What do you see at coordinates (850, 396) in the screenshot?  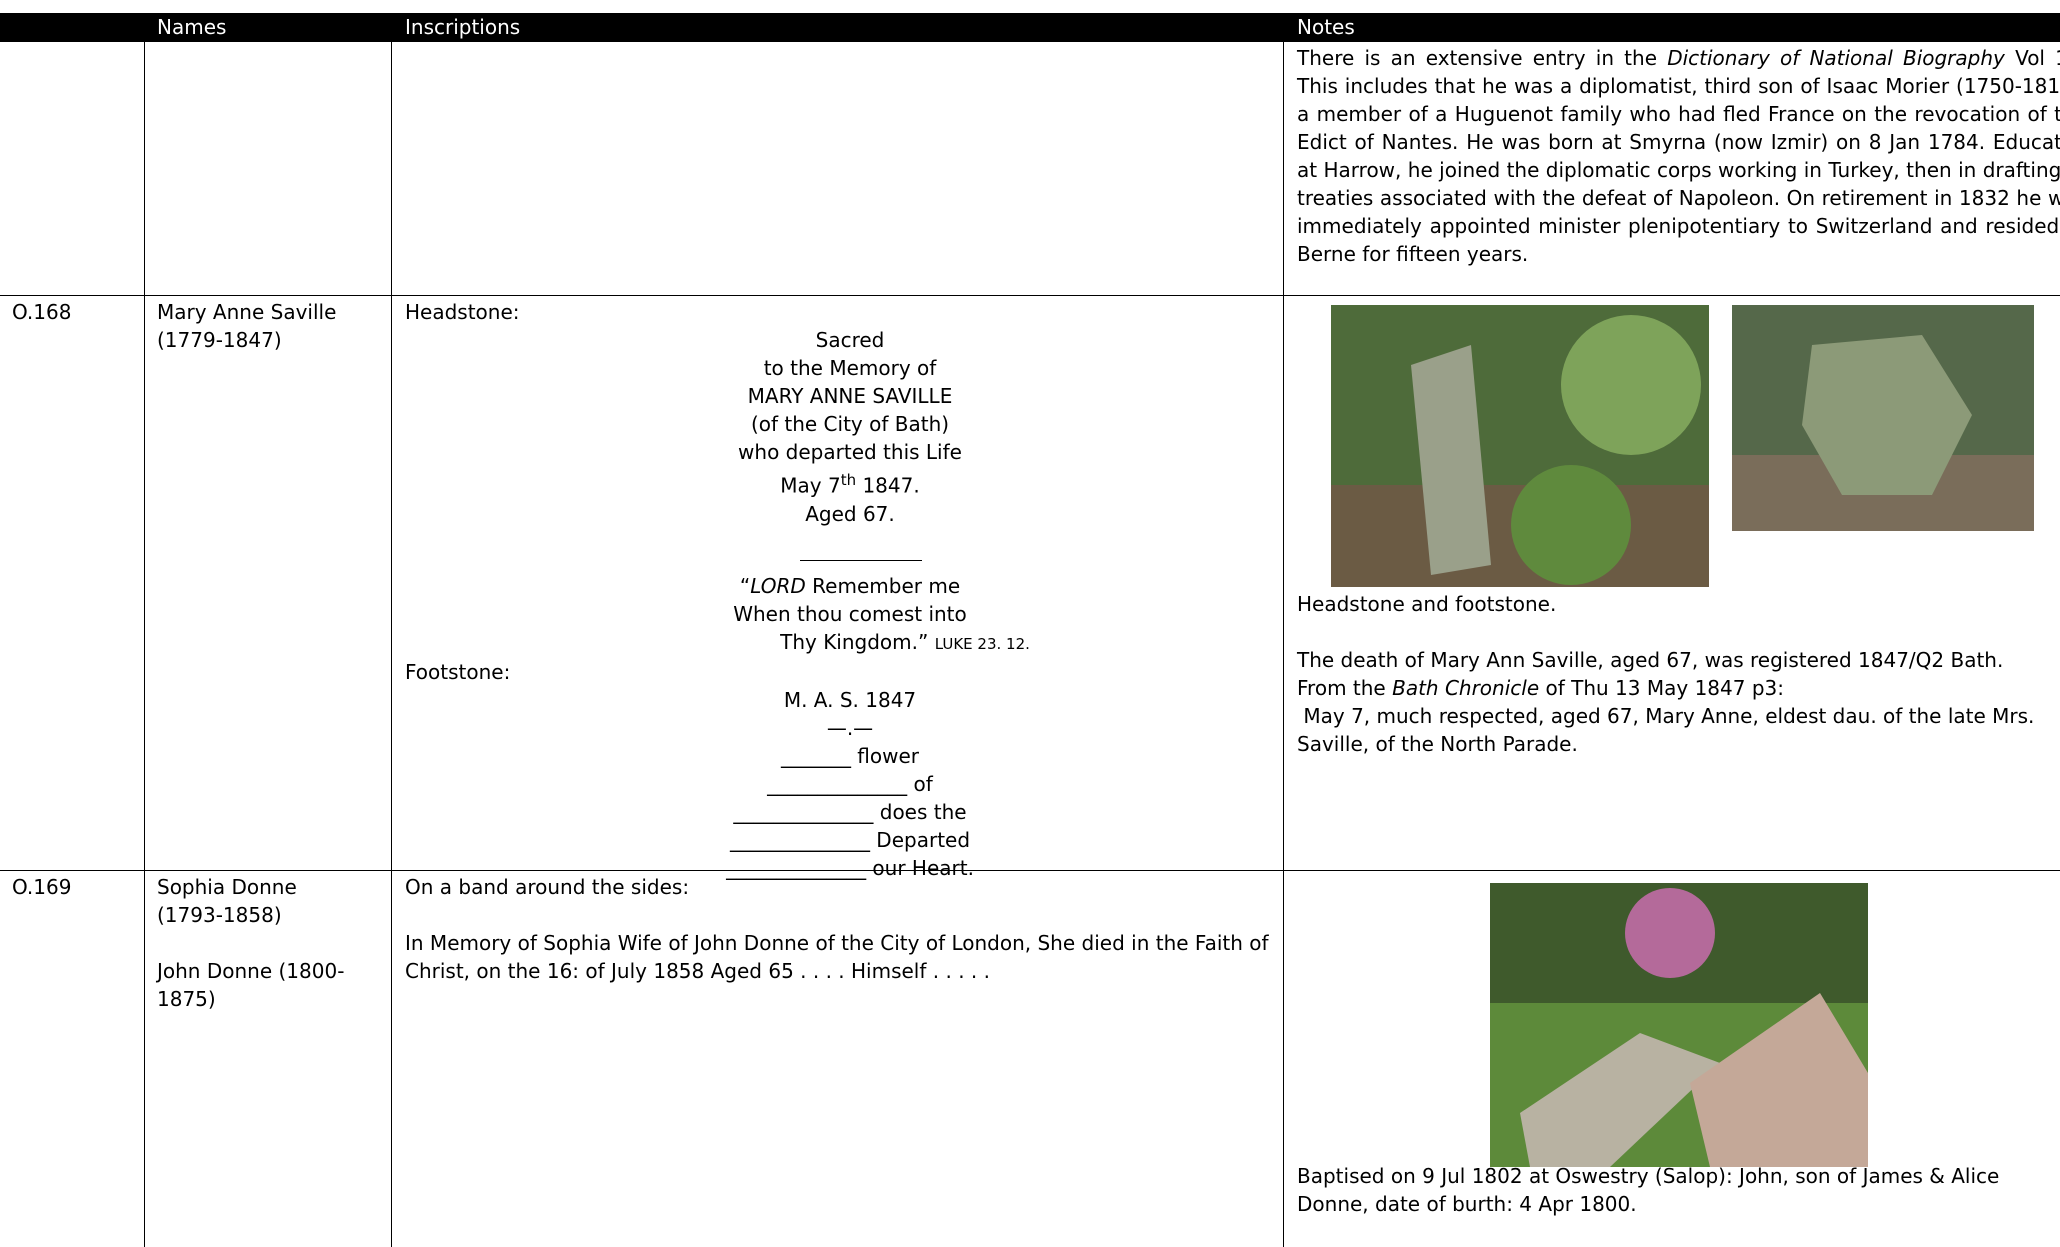 I see `line: MARY ANNE SAVILLE` at bounding box center [850, 396].